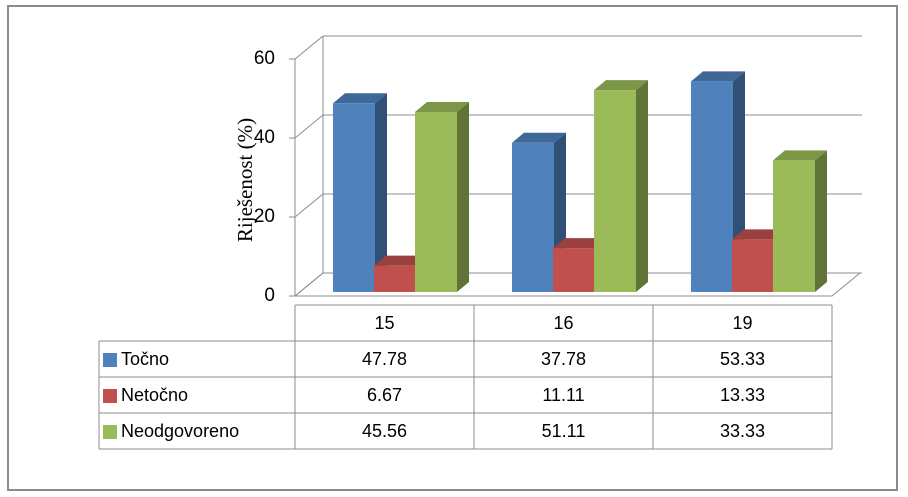 This screenshot has height=497, width=908. What do you see at coordinates (275, 177) in the screenshot?
I see `axis-layer: 0 20 40 60` at bounding box center [275, 177].